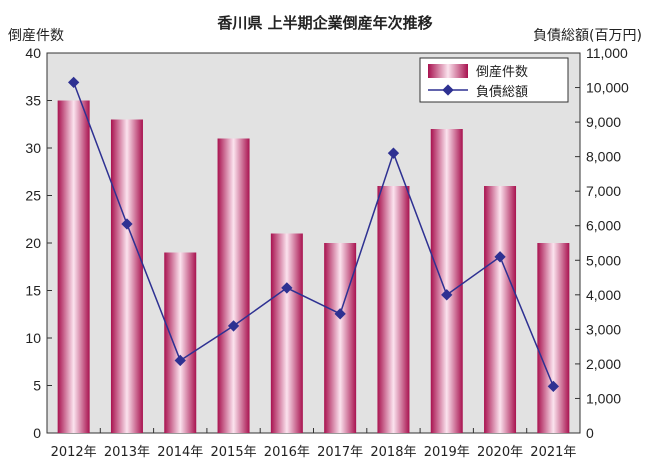 Image resolution: width=650 pixels, height=472 pixels. What do you see at coordinates (126, 276) in the screenshot?
I see `bar-2013年` at bounding box center [126, 276].